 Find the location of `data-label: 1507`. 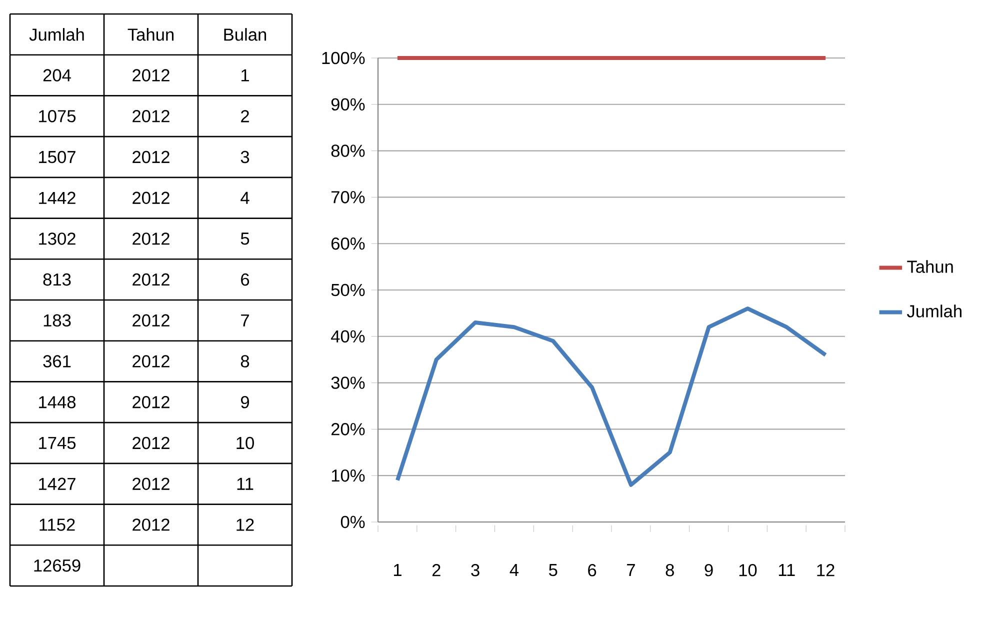

data-label: 1507 is located at coordinates (57, 157).